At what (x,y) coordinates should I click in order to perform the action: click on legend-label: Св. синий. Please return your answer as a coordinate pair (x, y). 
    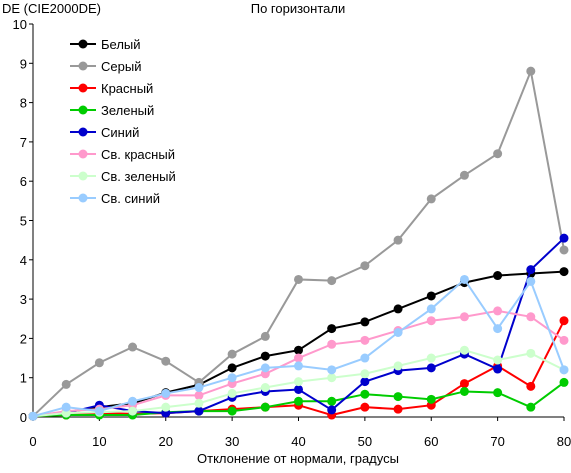
    Looking at the image, I should click on (130, 198).